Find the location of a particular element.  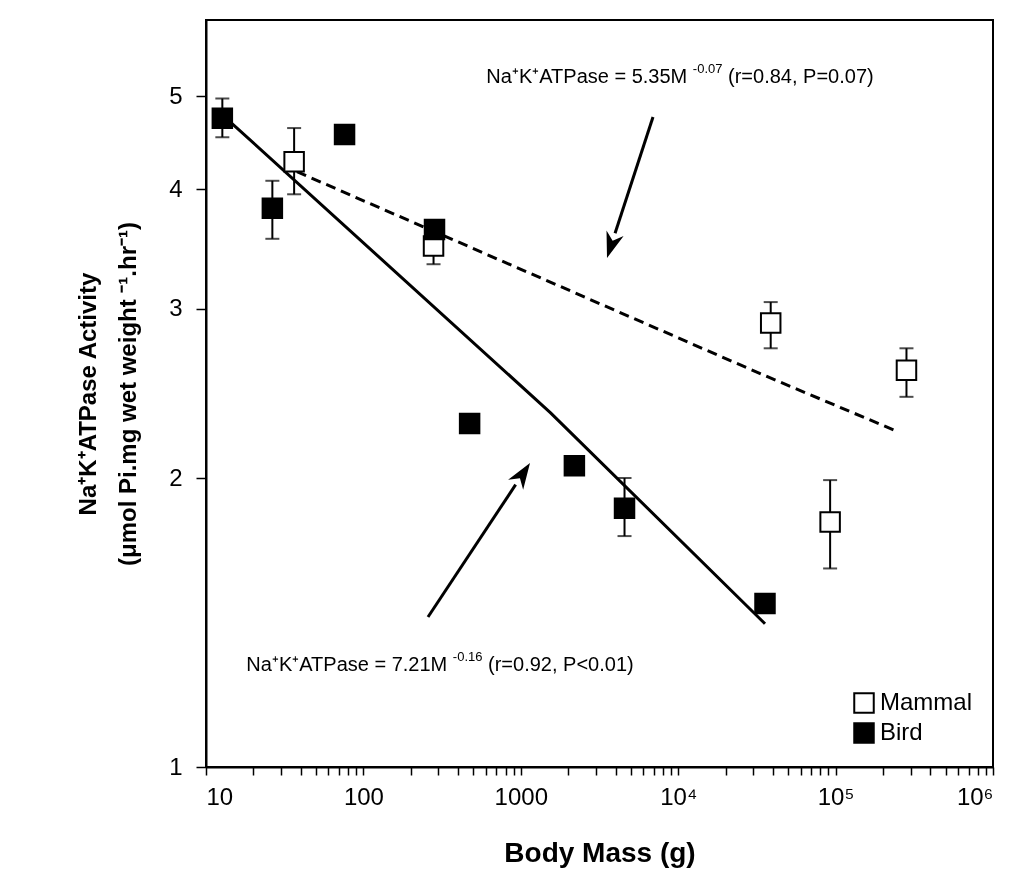

x-tick-label: 100 is located at coordinates (363, 796).